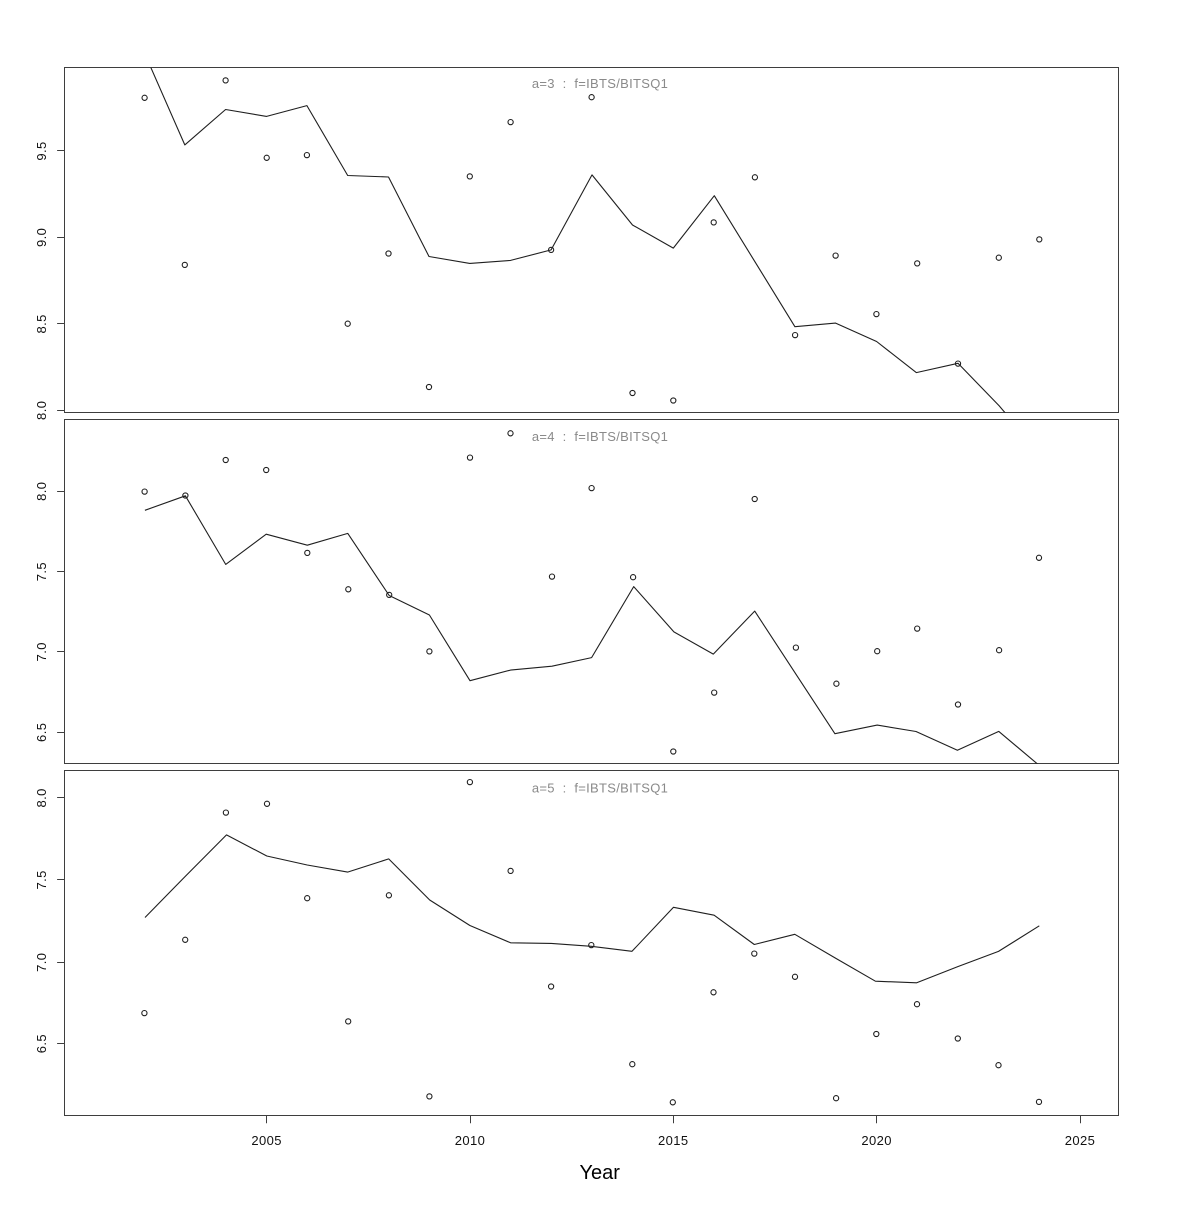 This screenshot has height=1205, width=1200. Describe the element at coordinates (876, 1140) in the screenshot. I see `svg-text: 2020` at that location.